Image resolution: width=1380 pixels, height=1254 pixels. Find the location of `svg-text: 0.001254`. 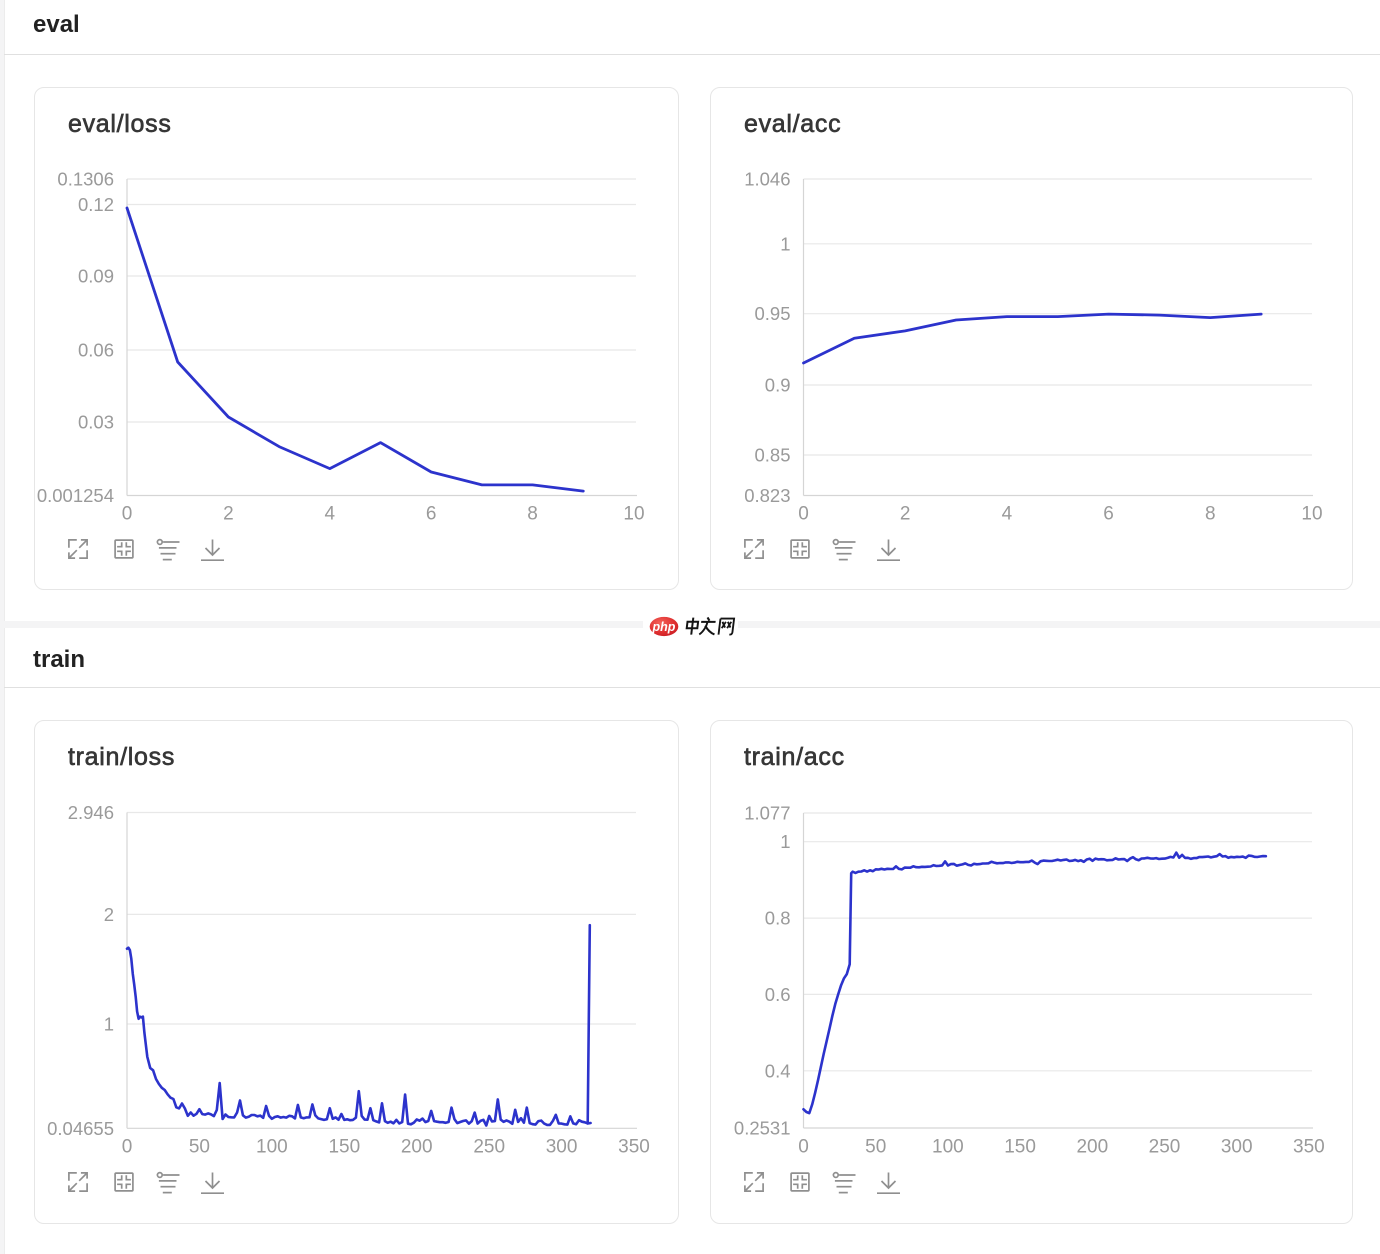

svg-text: 0.001254 is located at coordinates (75, 495).